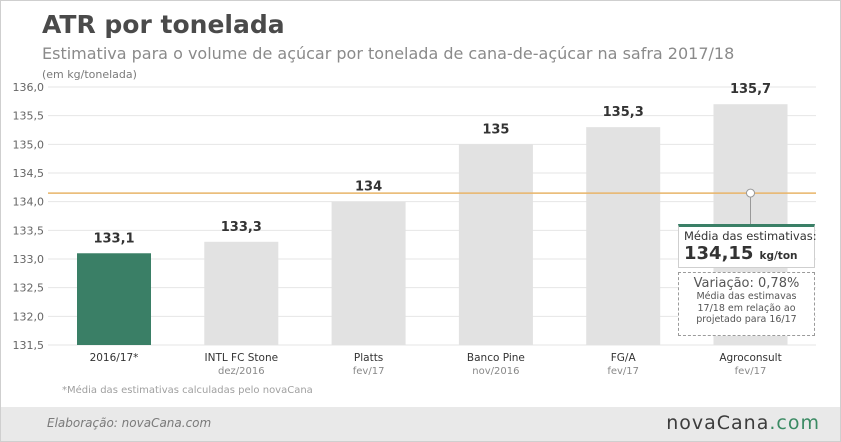 Image resolution: width=841 pixels, height=442 pixels. I want to click on y-tick-label: 135,0, so click(29, 144).